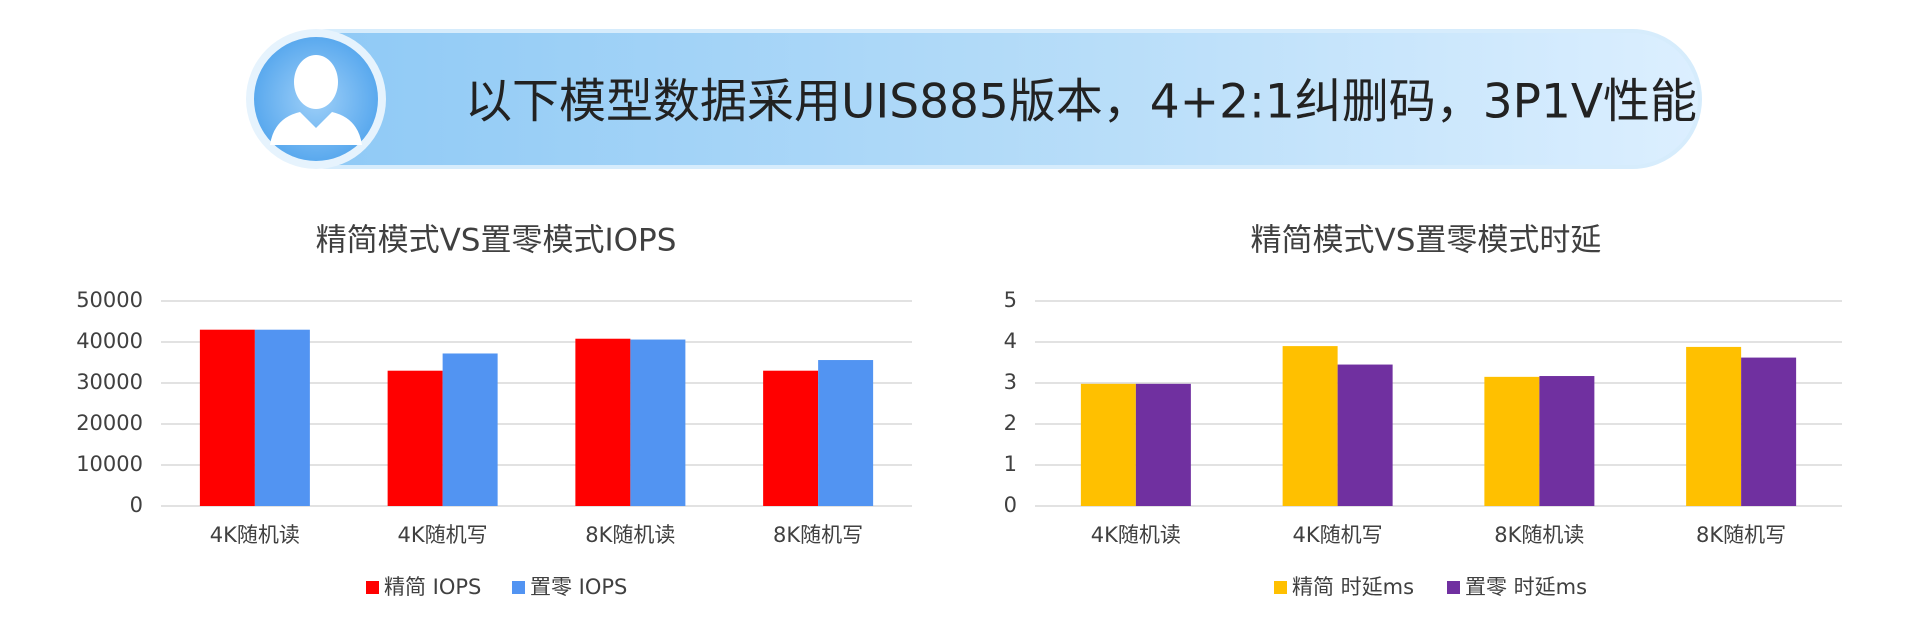  What do you see at coordinates (496, 241) in the screenshot?
I see `chart-title: 精简模式VS置零模式IOPS` at bounding box center [496, 241].